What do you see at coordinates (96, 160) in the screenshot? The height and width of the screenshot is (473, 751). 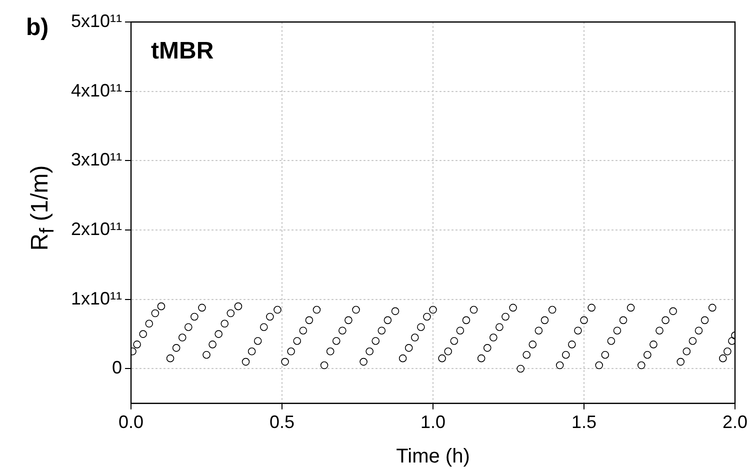 I see `y-tick-label: 3x10¹¹` at bounding box center [96, 160].